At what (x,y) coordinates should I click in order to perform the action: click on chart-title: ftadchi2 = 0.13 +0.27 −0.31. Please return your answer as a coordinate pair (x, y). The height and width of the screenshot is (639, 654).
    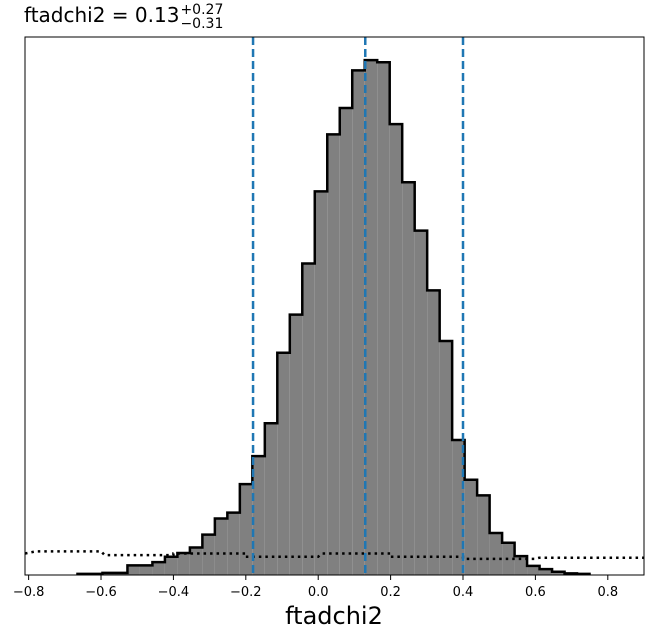
    Looking at the image, I should click on (123, 17).